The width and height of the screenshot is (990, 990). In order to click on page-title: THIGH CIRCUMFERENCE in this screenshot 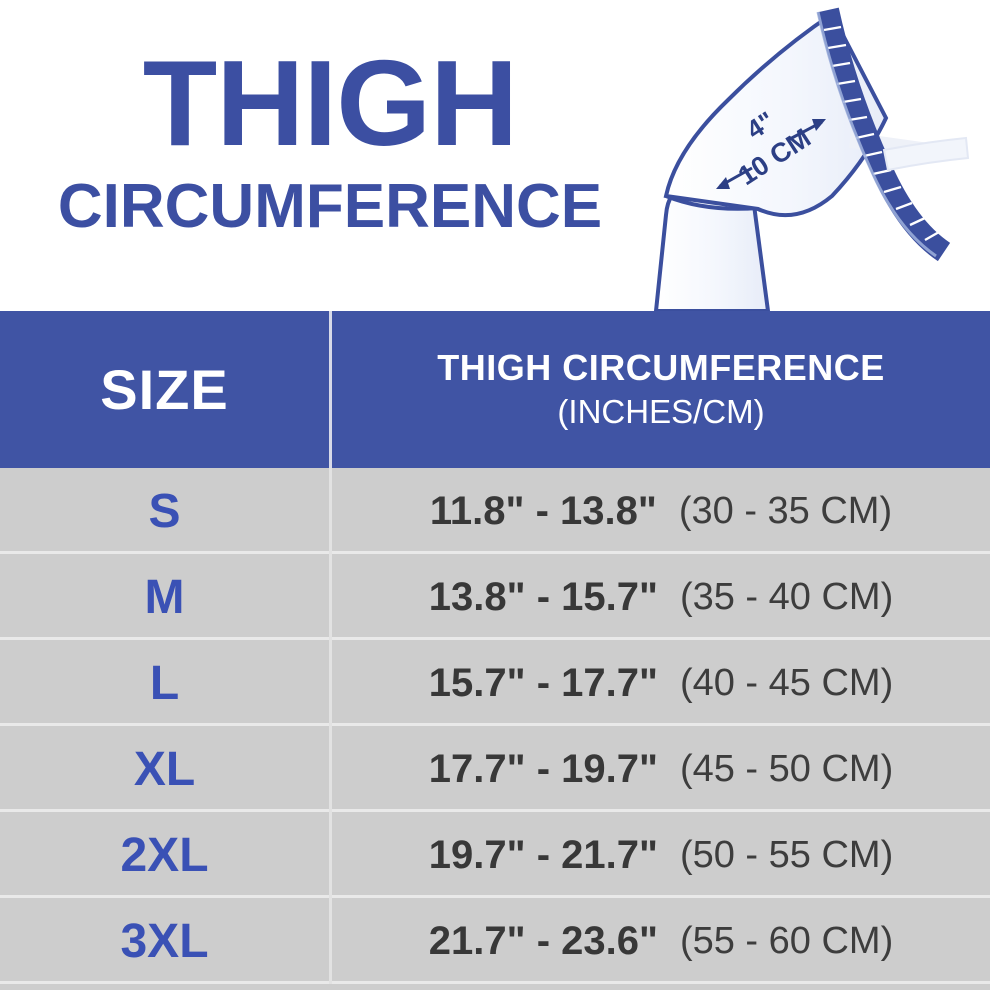, I will do `click(330, 140)`.